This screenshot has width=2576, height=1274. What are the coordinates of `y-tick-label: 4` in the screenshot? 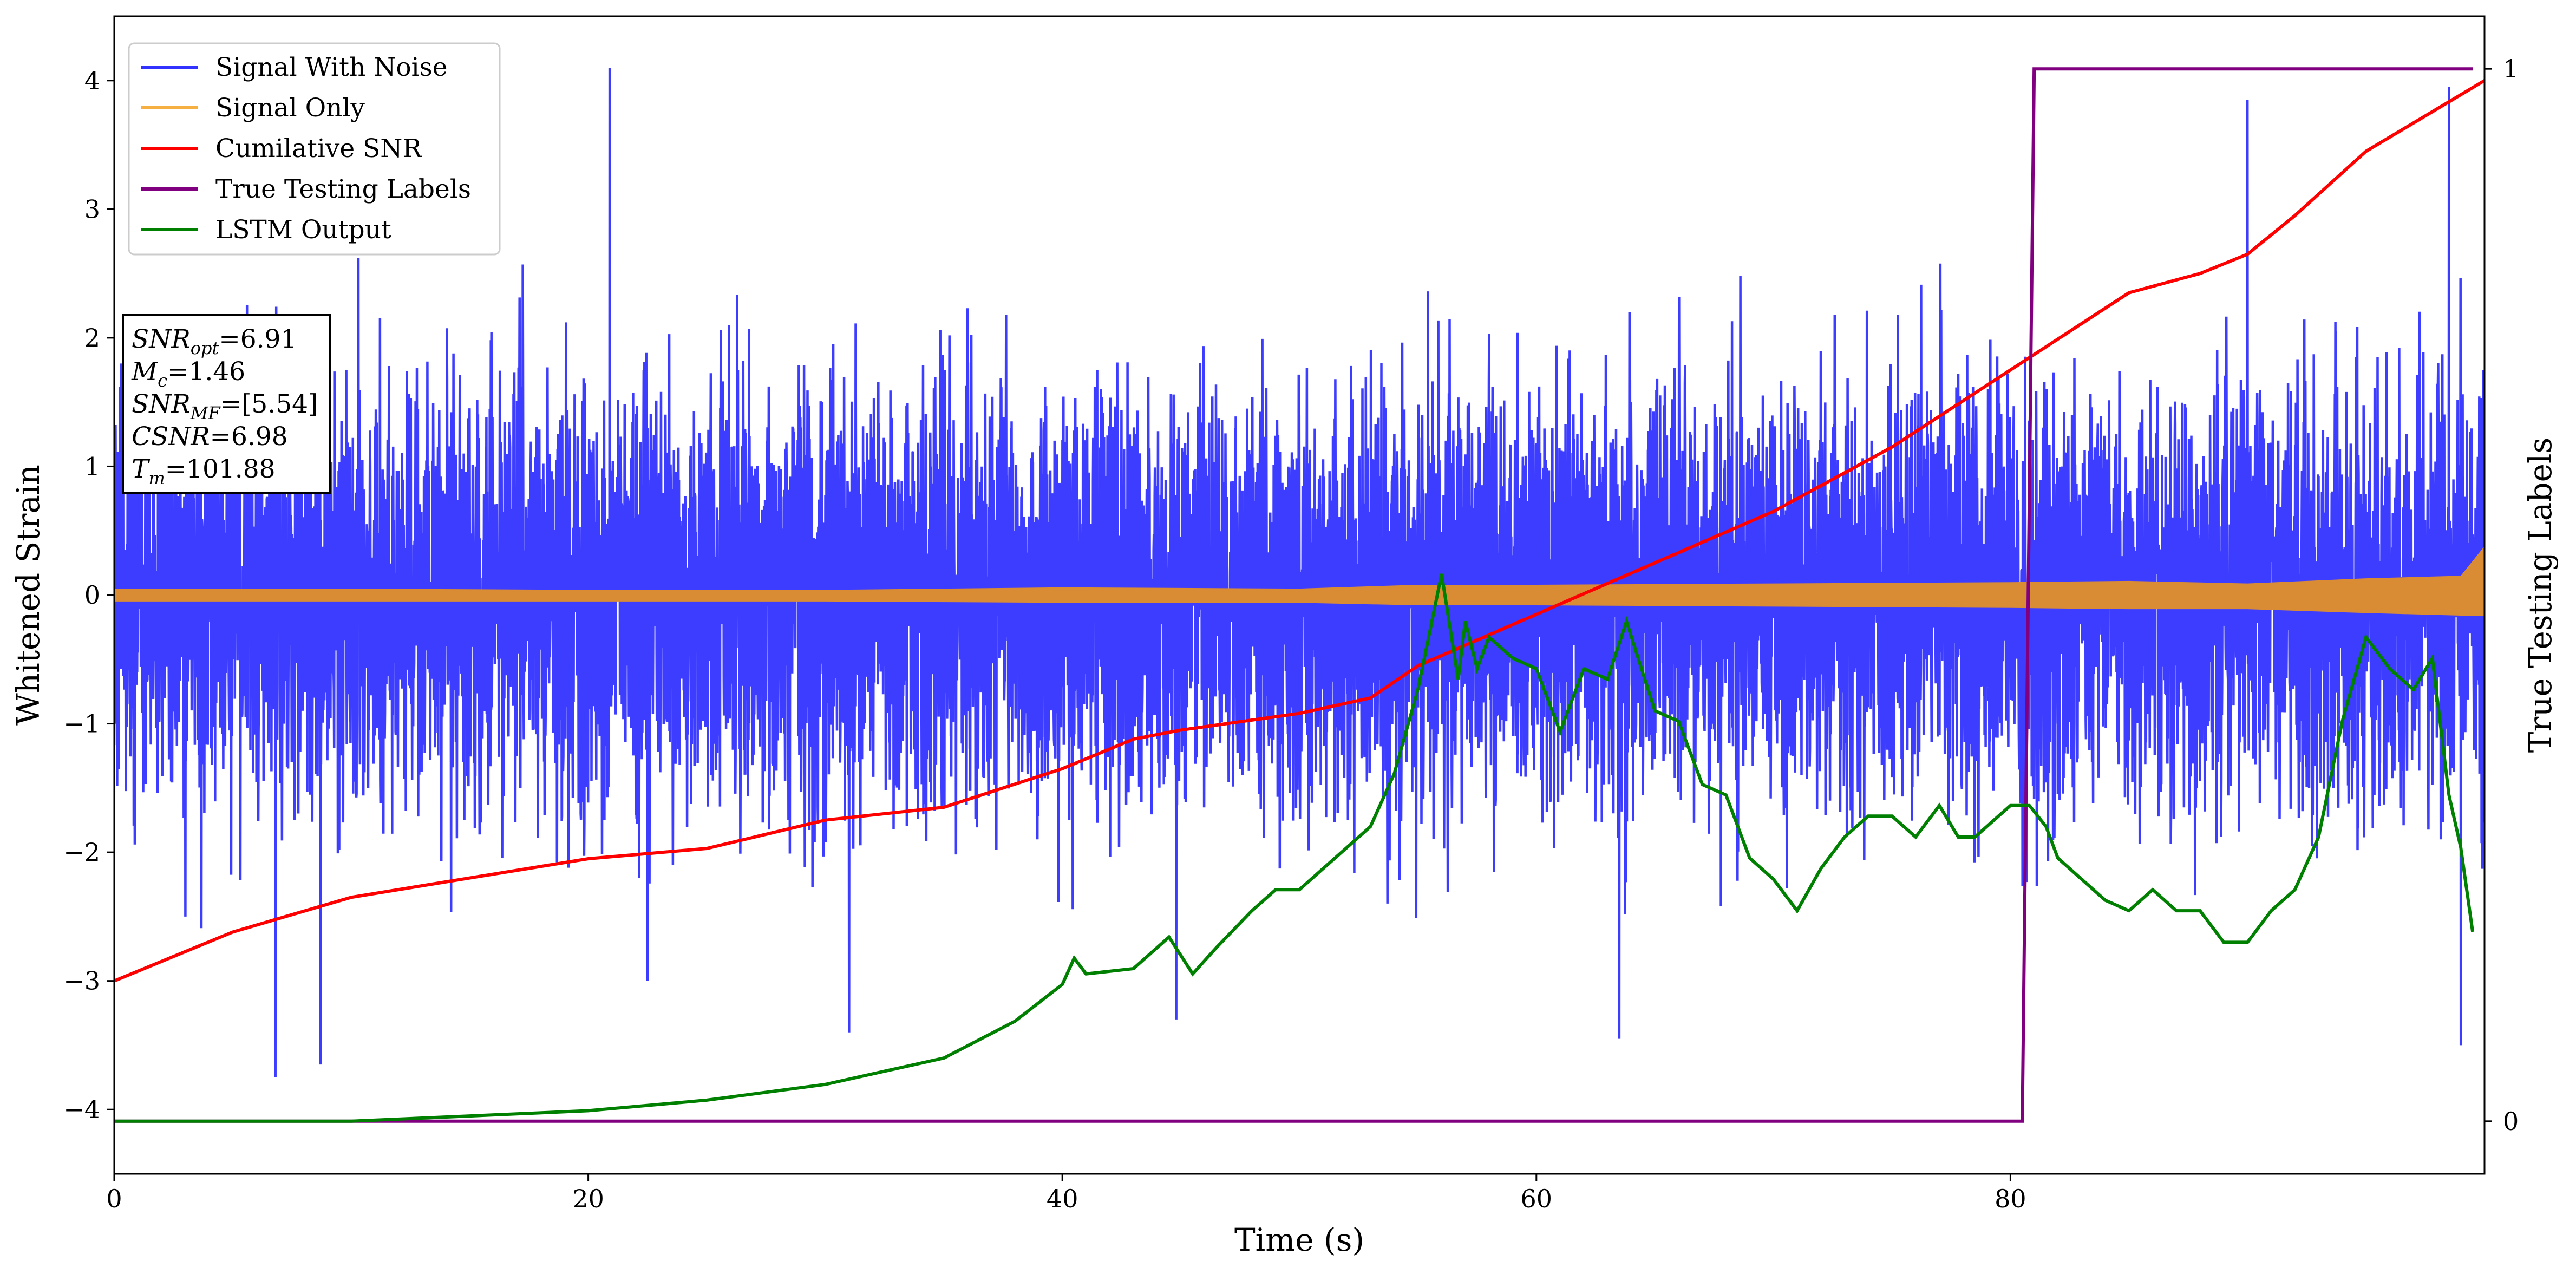 It's located at (92, 80).